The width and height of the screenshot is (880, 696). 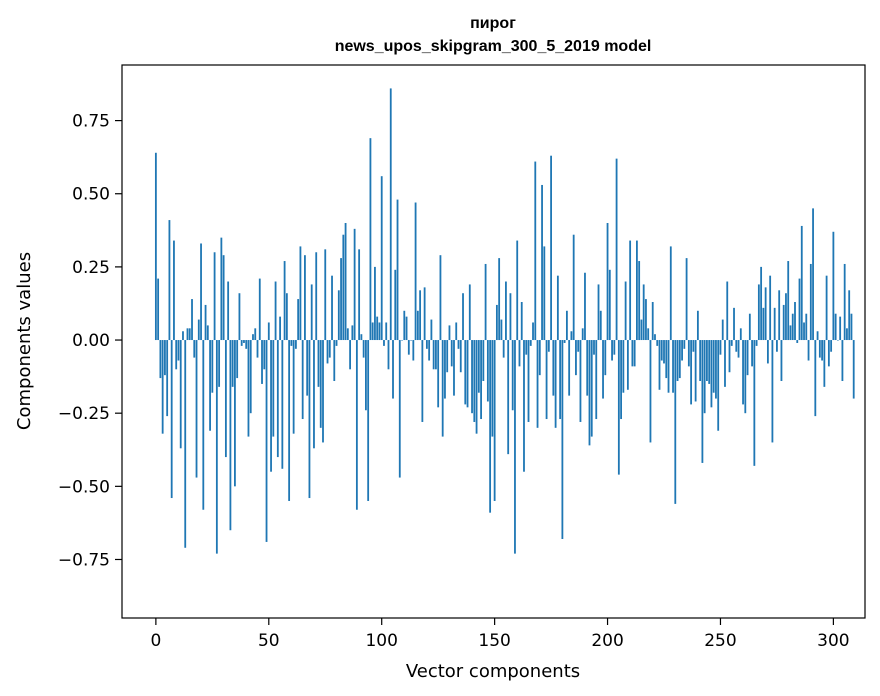 I want to click on y-tick-label: 0.75, so click(x=91, y=122).